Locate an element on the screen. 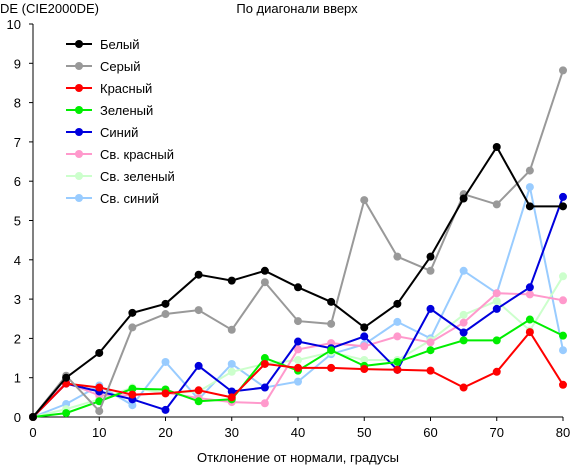 The width and height of the screenshot is (571, 468). x-tick-label: 50 is located at coordinates (364, 432).